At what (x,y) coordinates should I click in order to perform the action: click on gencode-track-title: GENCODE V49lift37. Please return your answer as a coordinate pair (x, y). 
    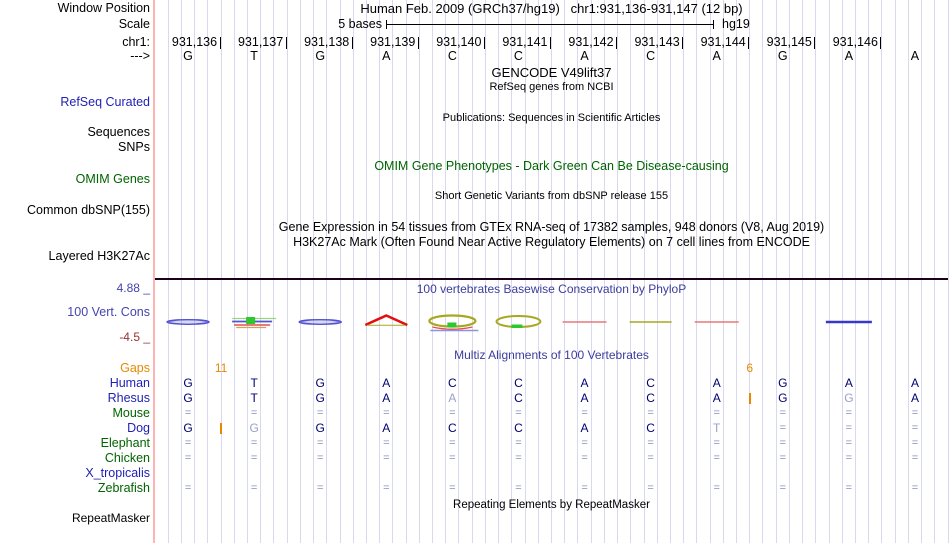
    Looking at the image, I should click on (551, 72).